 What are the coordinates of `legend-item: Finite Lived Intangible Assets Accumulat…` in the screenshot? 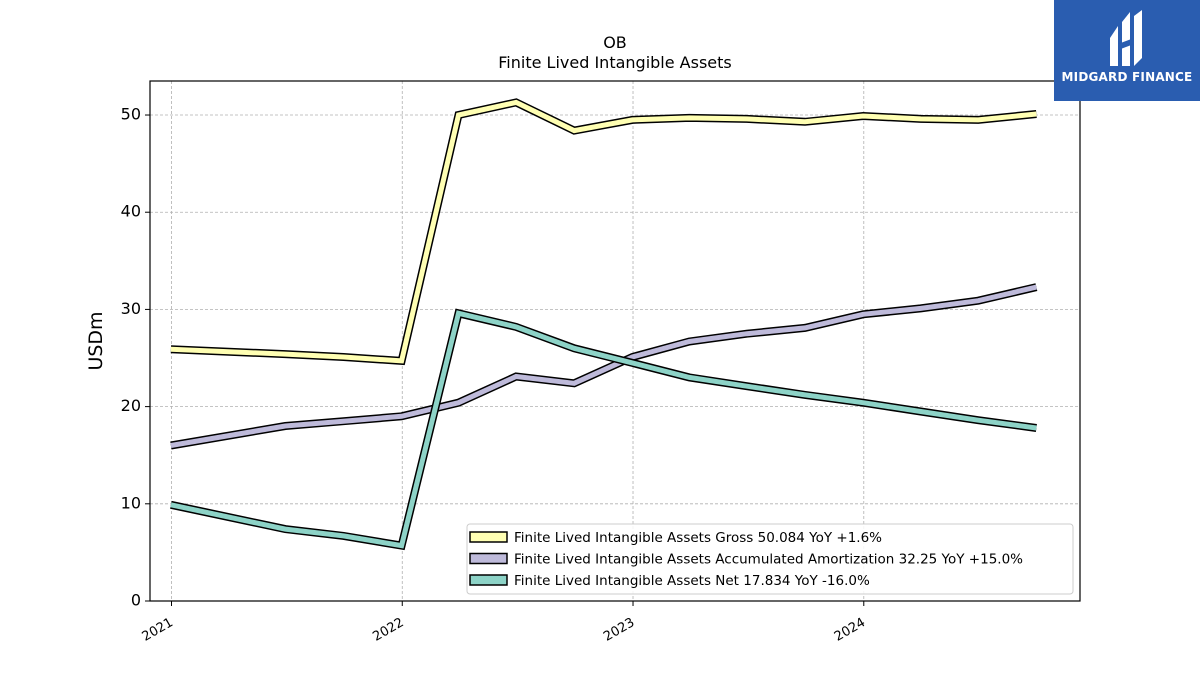 It's located at (746, 560).